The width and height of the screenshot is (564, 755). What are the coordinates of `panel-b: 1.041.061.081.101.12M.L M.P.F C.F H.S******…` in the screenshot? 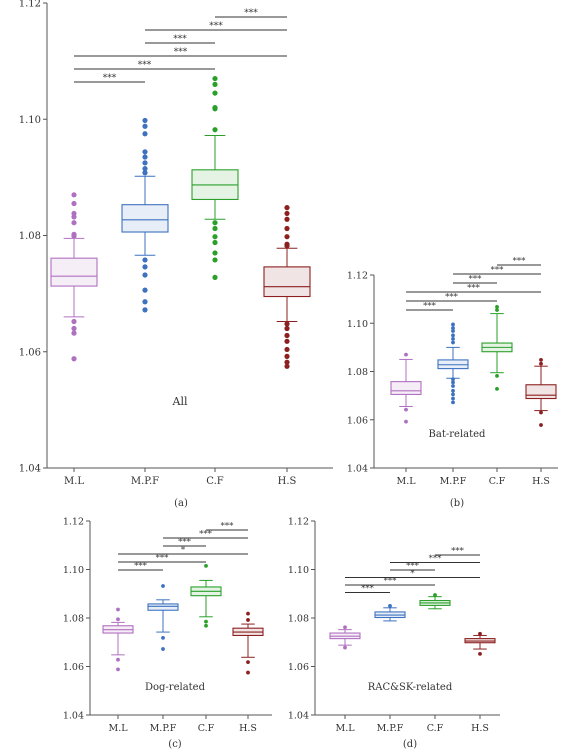 It's located at (452, 383).